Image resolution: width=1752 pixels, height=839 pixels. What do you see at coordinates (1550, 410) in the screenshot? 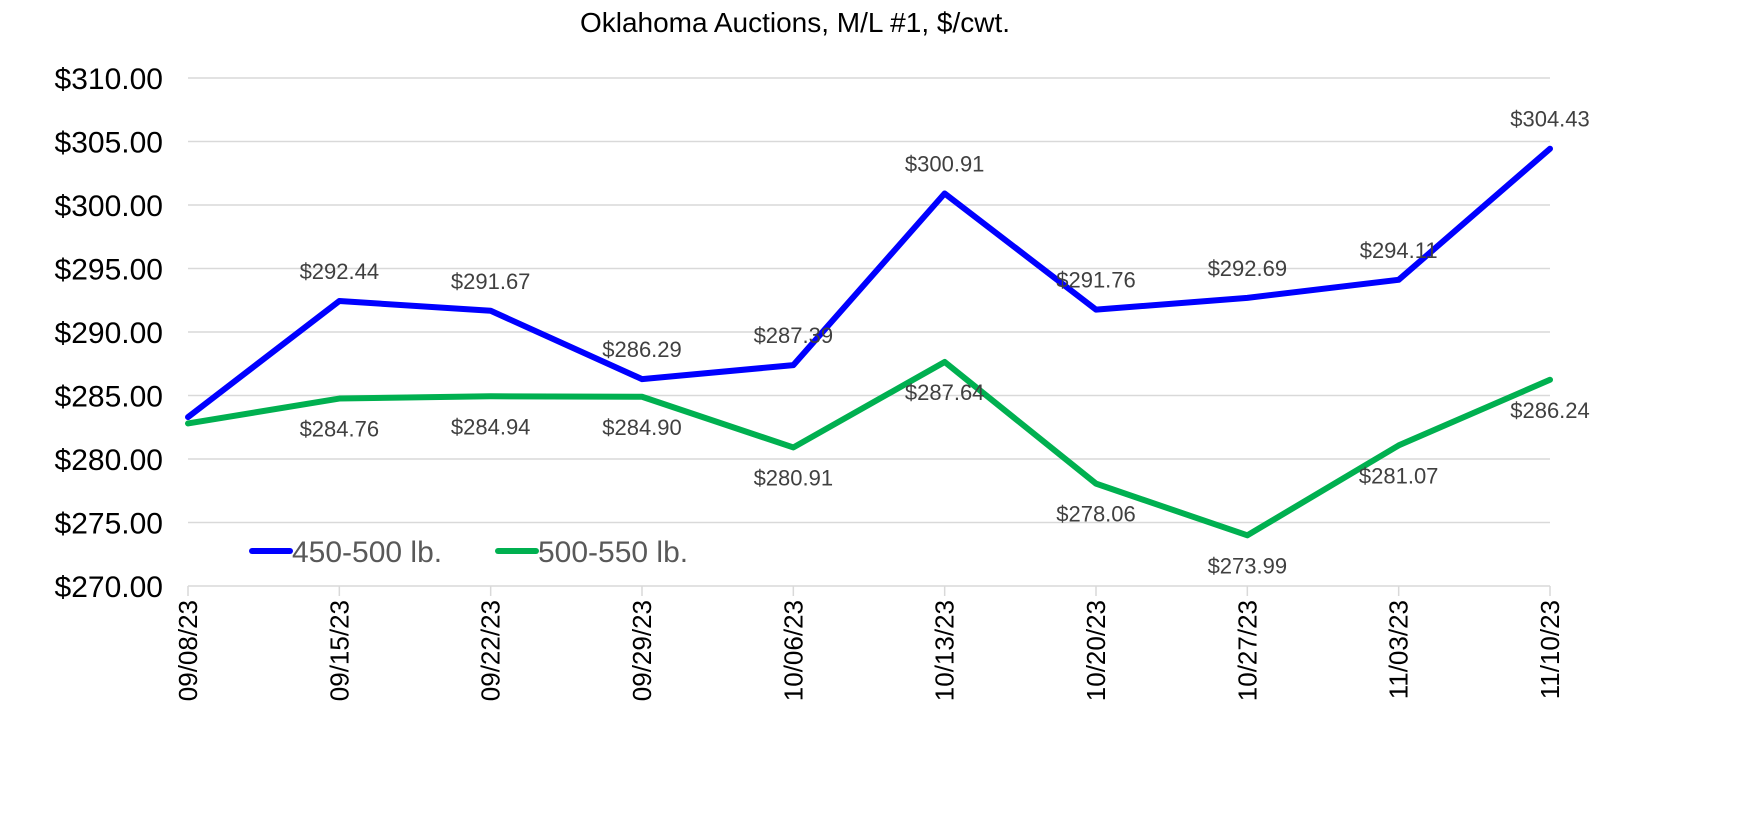
I see `data-label: $286.24` at bounding box center [1550, 410].